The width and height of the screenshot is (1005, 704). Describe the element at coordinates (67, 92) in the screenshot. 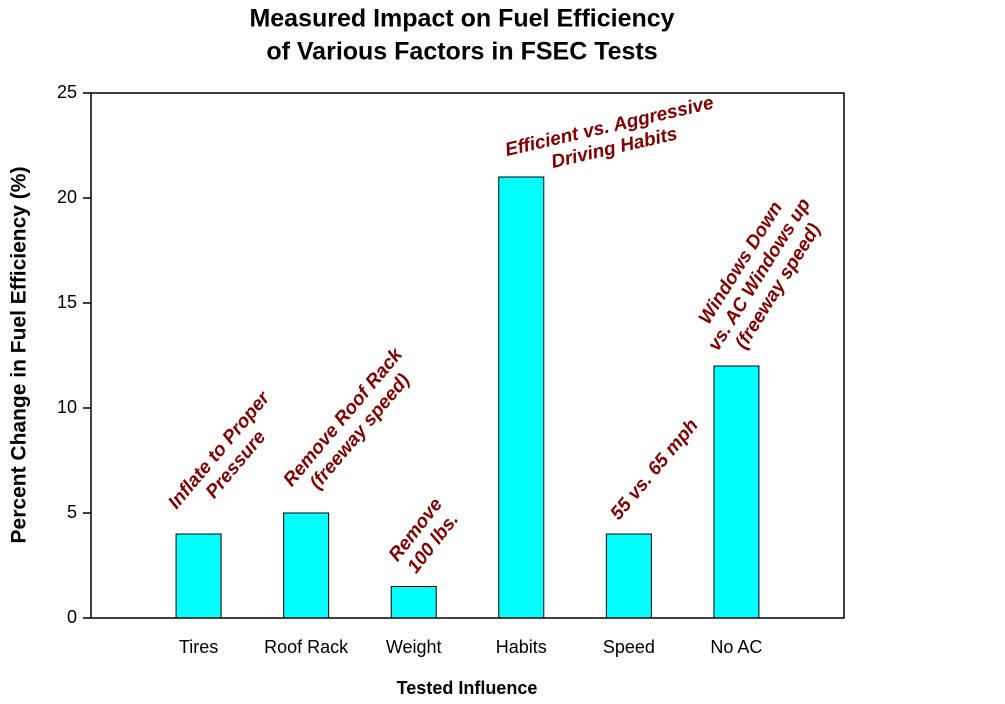

I see `y-tick-label: 25` at that location.